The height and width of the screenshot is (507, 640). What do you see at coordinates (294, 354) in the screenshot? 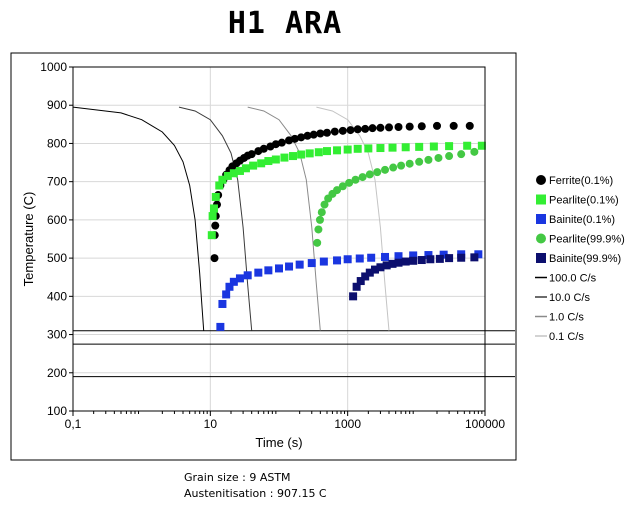
I see `horizontal-reference-lines` at bounding box center [294, 354].